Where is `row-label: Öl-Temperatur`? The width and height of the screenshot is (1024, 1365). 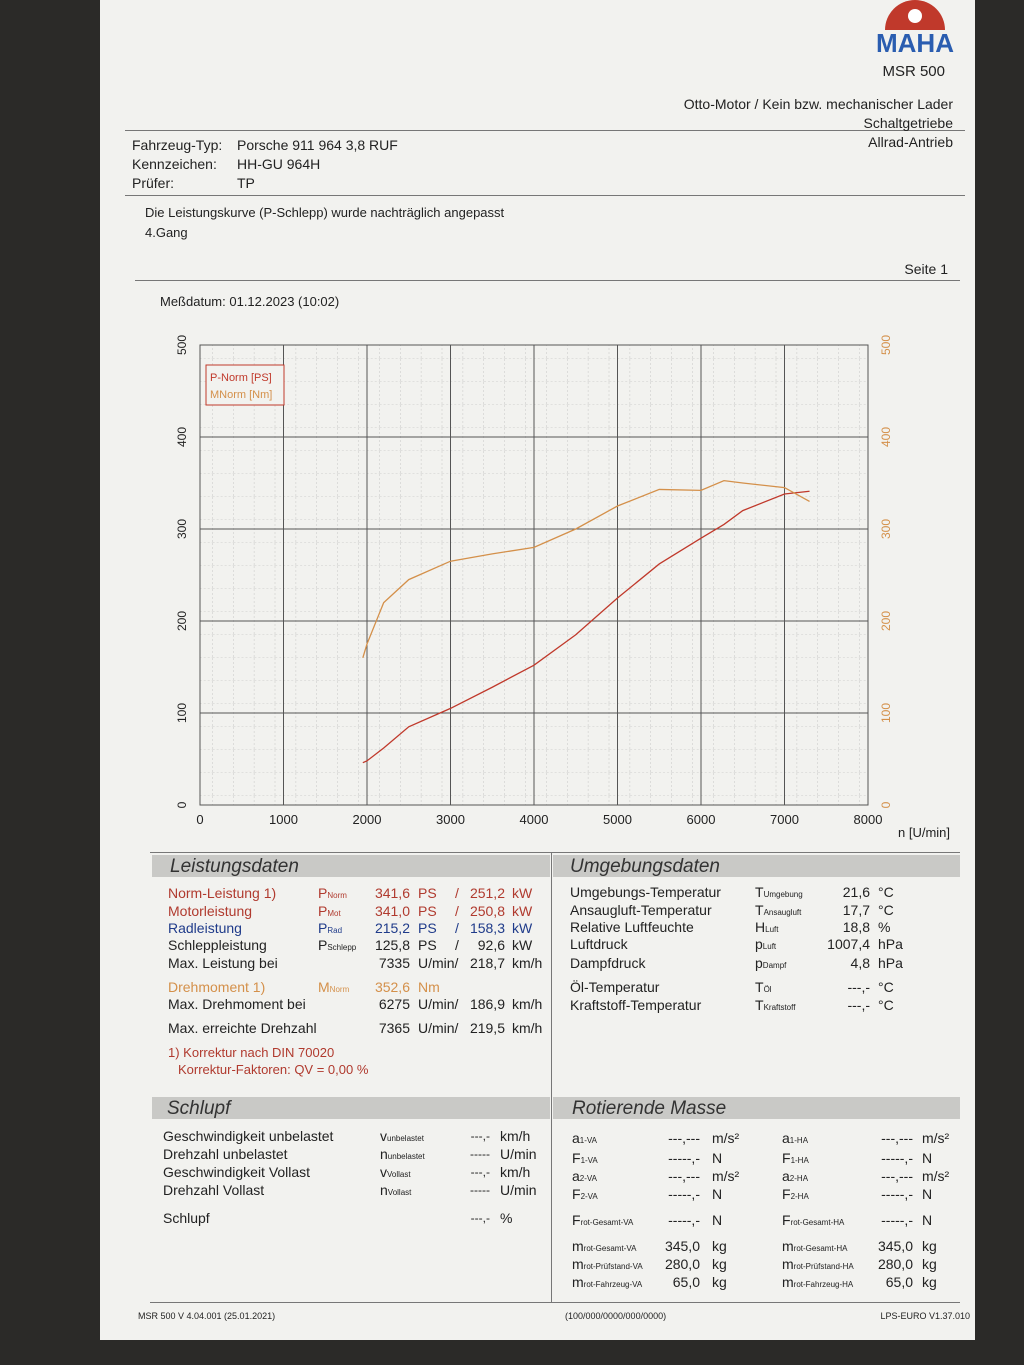
row-label: Öl-Temperatur is located at coordinates (615, 987).